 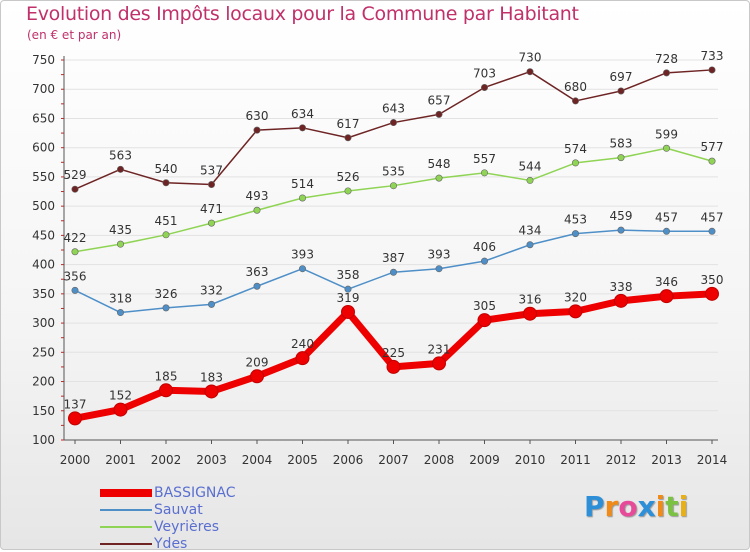 I want to click on data-label: 434, so click(x=530, y=231).